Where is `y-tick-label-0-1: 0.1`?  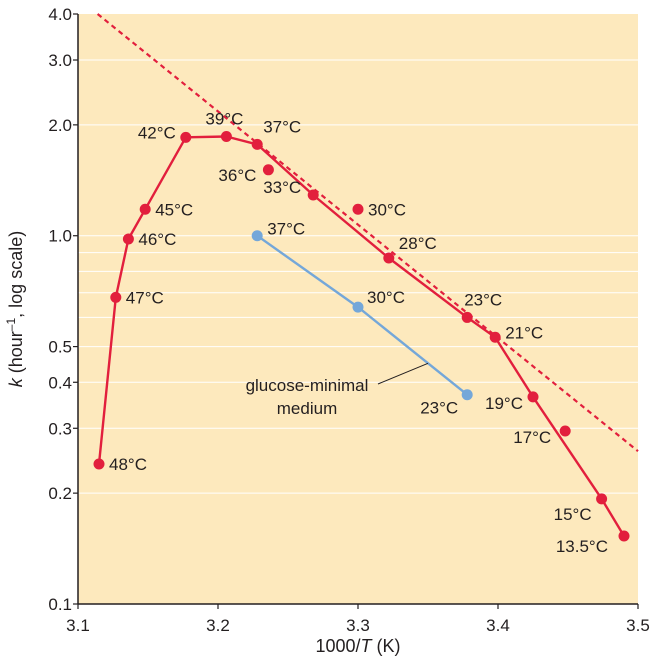
y-tick-label-0-1: 0.1 is located at coordinates (60, 604).